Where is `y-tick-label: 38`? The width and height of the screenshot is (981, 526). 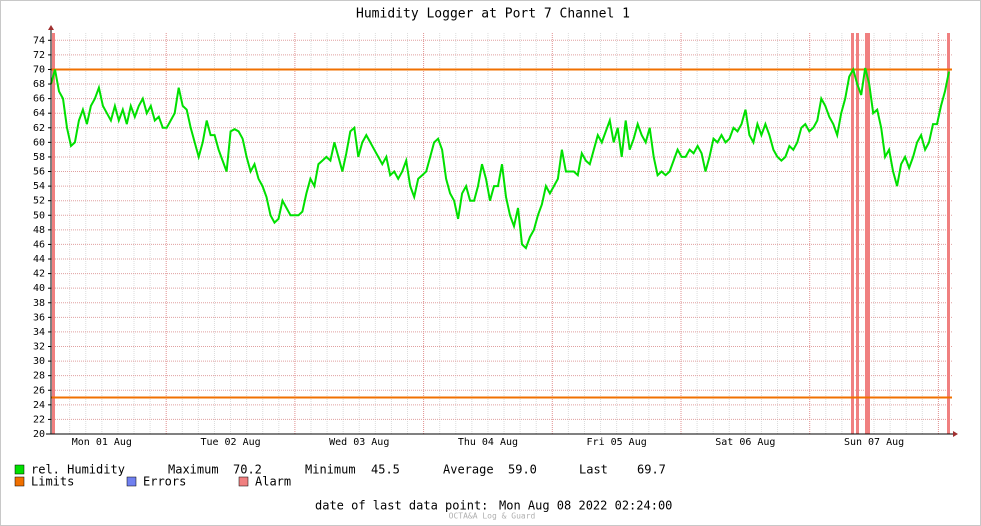
y-tick-label: 38 is located at coordinates (39, 303).